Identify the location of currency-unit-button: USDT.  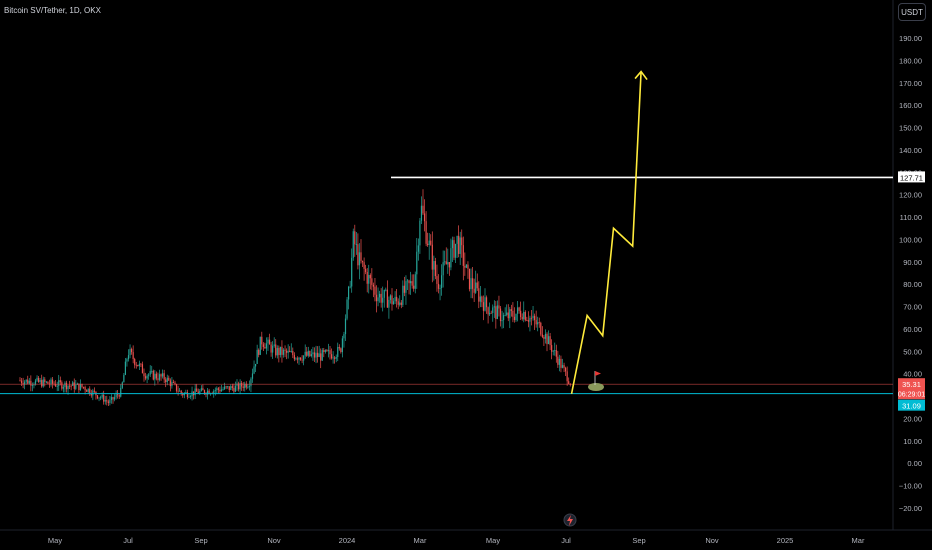
(912, 12).